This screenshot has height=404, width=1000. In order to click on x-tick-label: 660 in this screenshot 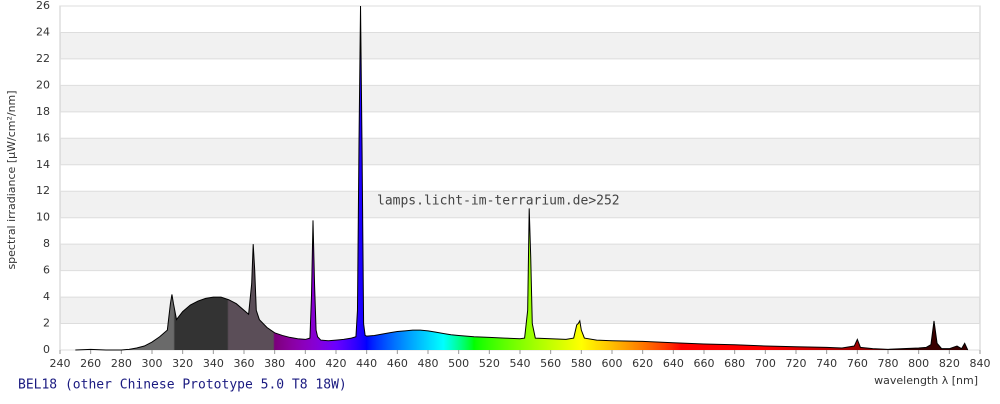, I will do `click(704, 363)`.